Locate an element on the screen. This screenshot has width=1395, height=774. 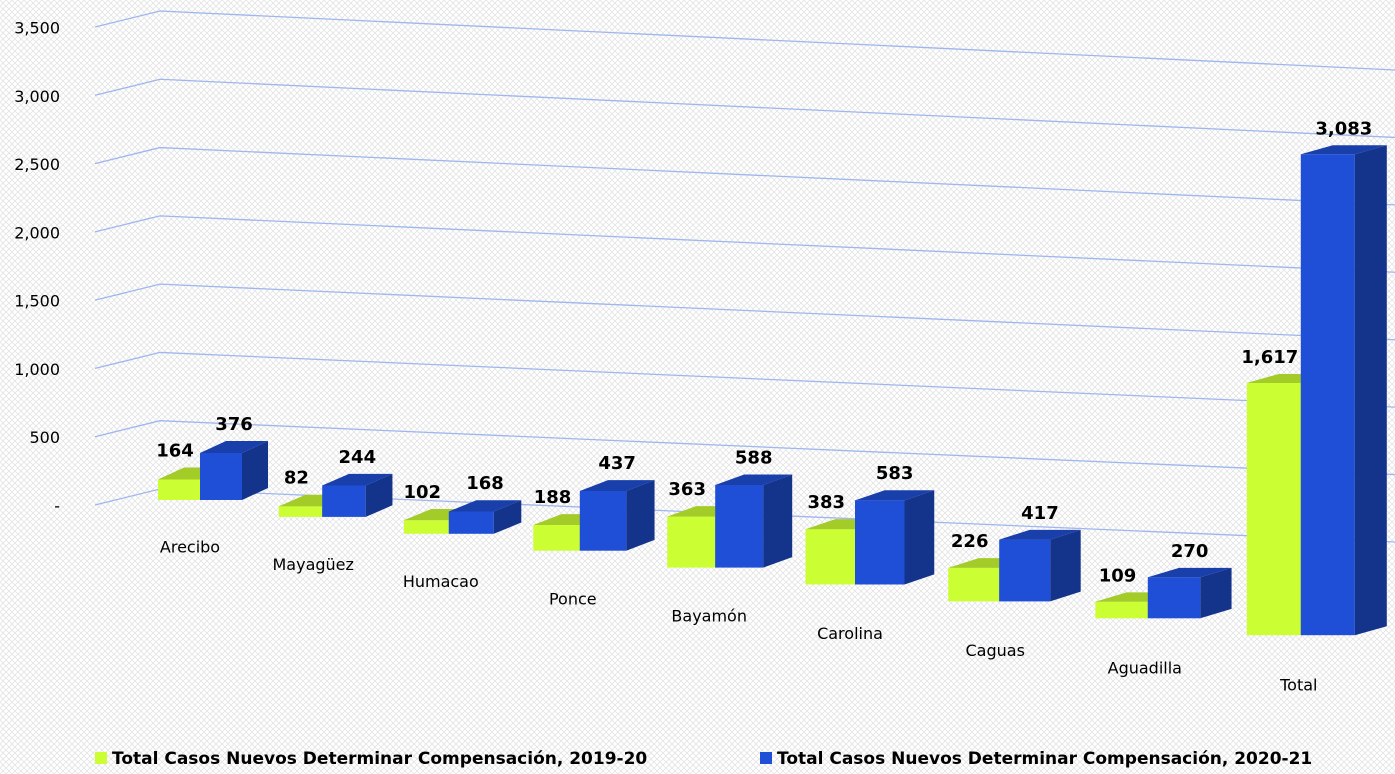
value-label: 363 is located at coordinates (687, 489).